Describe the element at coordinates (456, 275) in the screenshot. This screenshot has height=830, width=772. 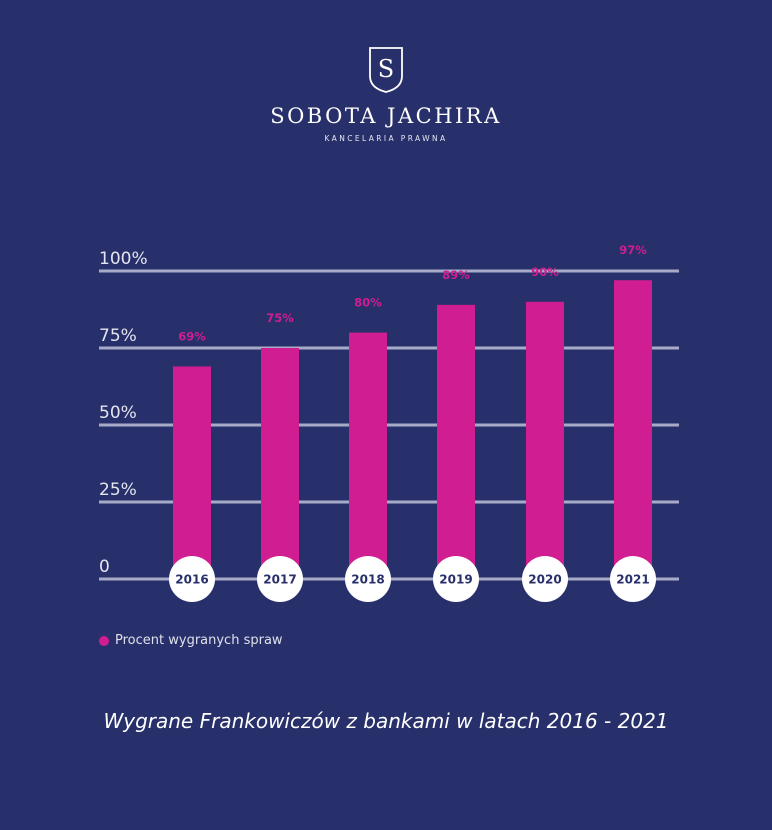
I see `bar-value-label: 89%` at that location.